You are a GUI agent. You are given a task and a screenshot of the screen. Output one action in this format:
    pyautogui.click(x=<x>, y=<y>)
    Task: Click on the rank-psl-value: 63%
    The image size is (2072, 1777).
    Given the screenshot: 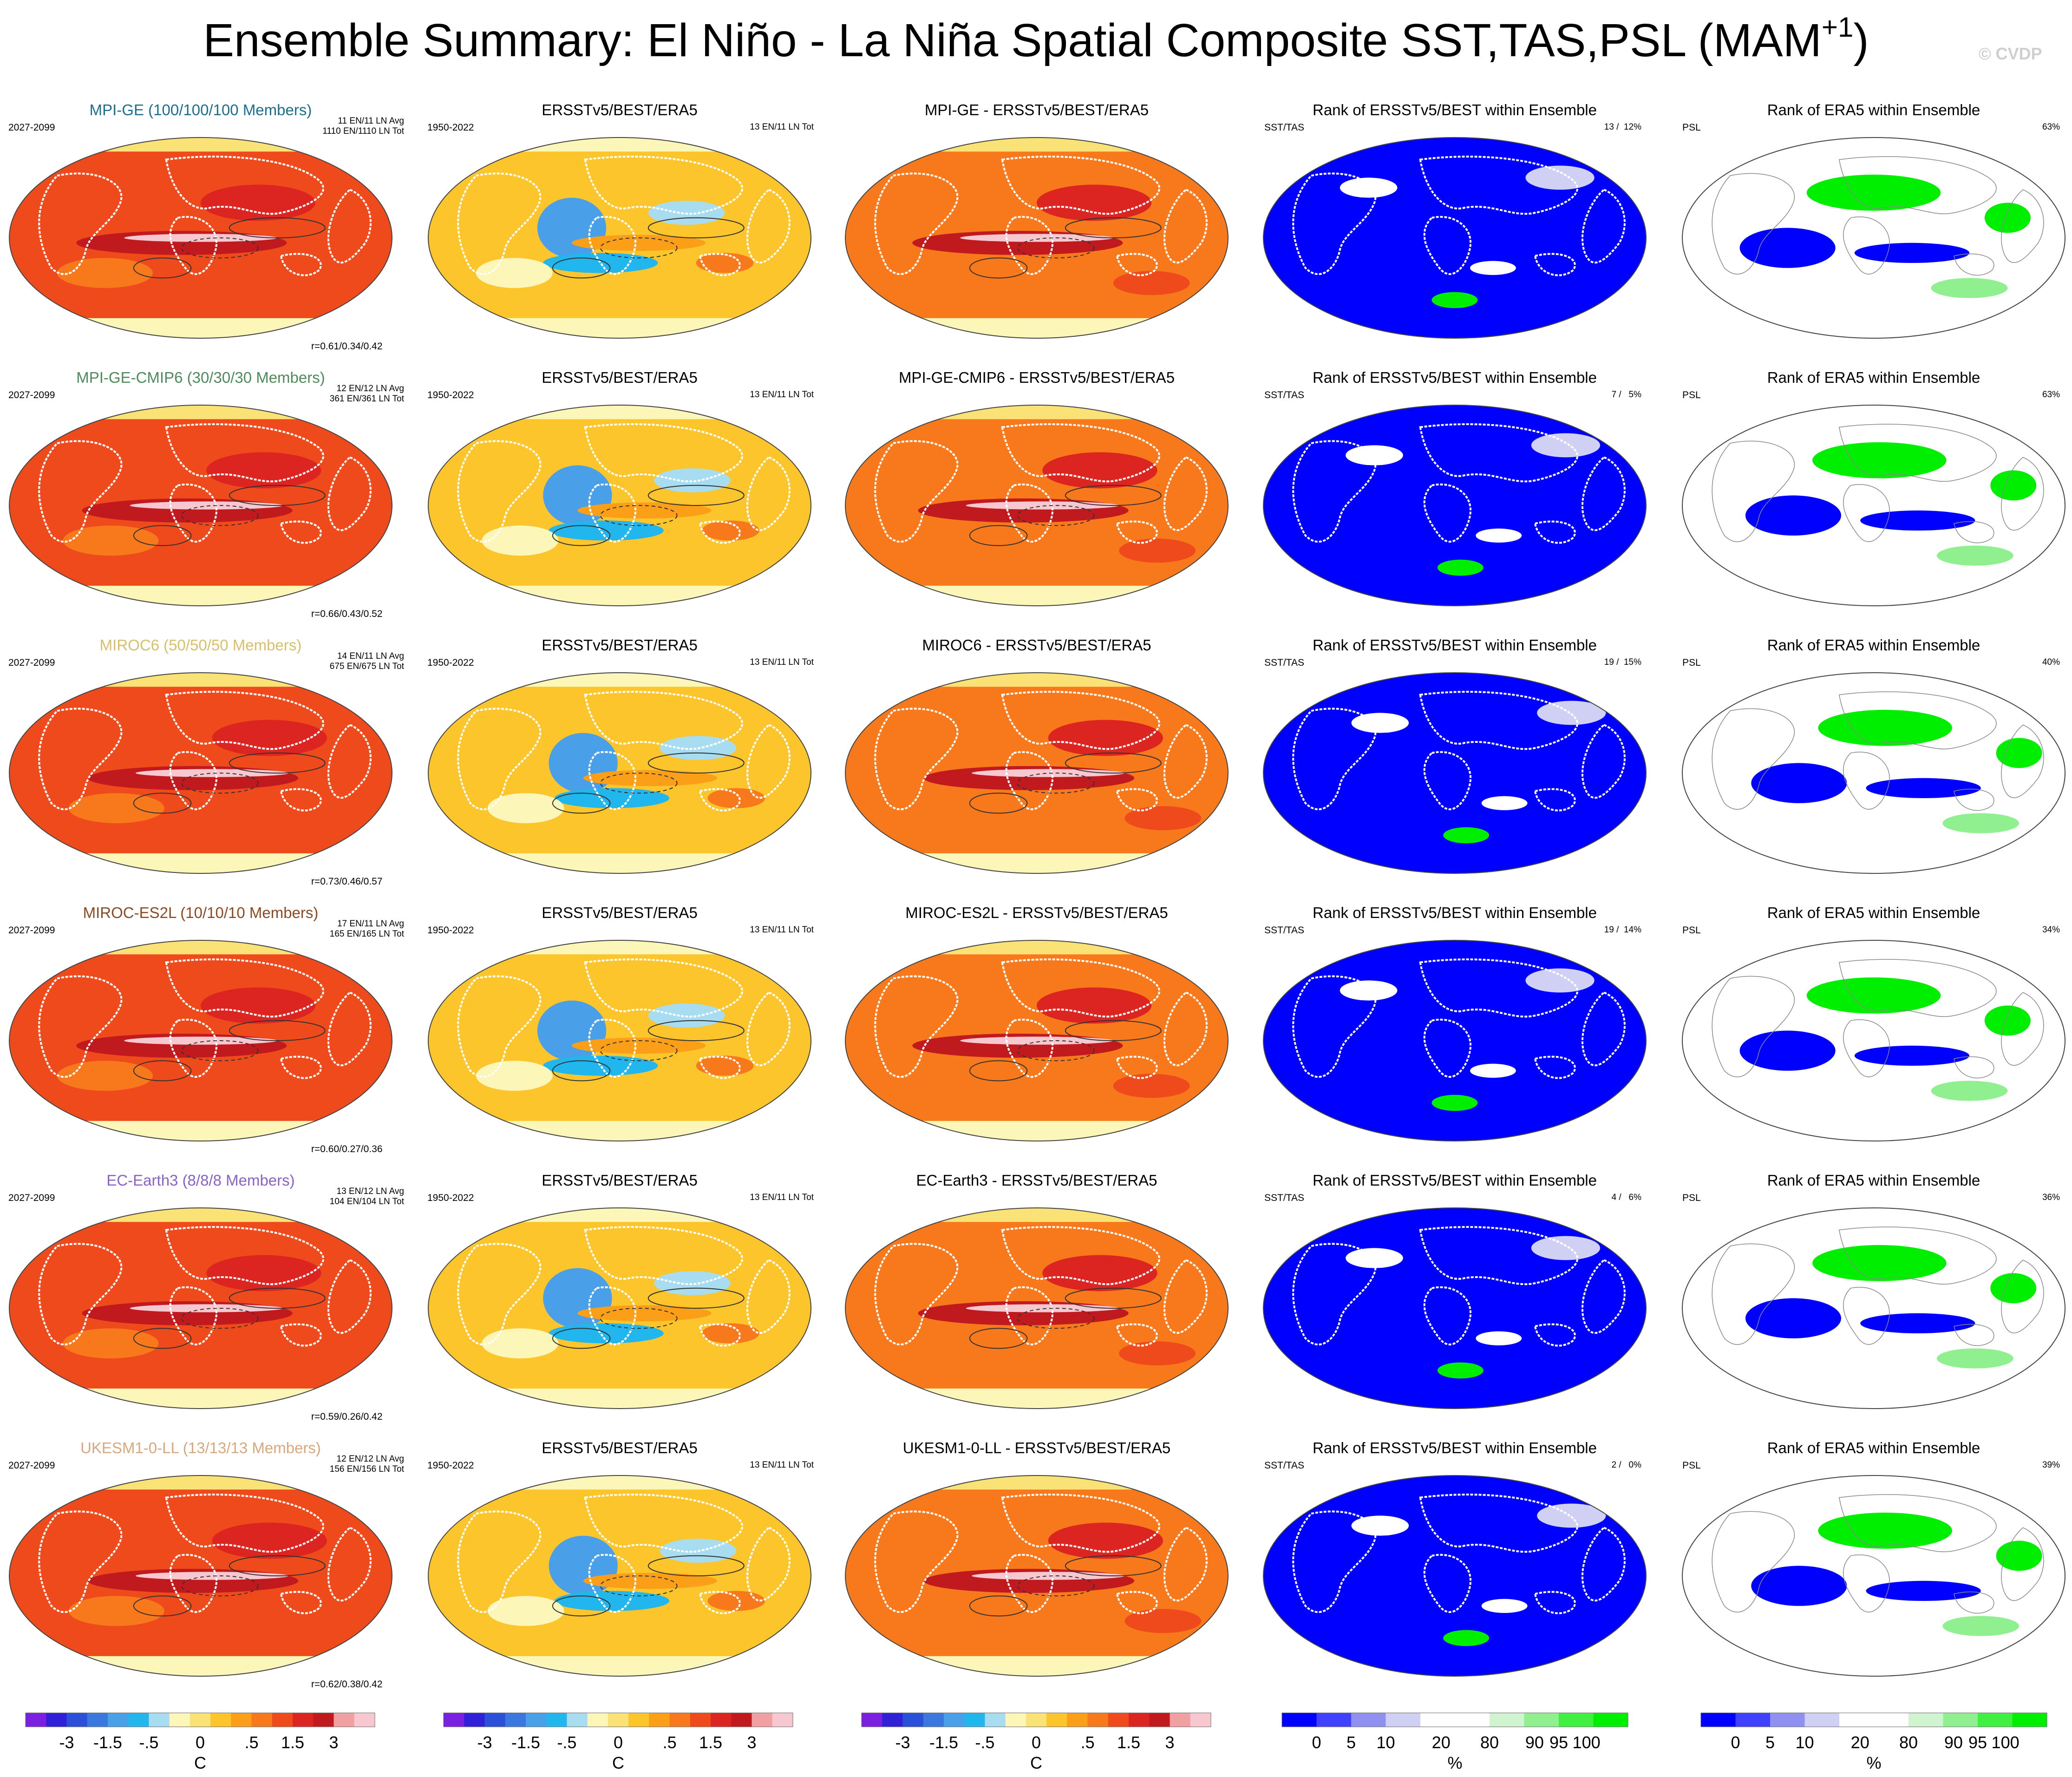 What is the action you would take?
    pyautogui.click(x=2051, y=127)
    